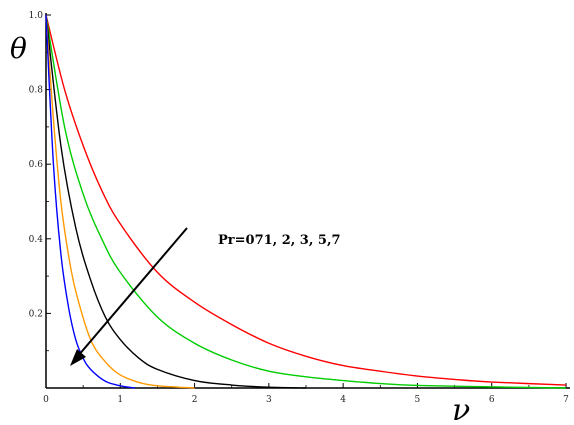 The height and width of the screenshot is (425, 574). Describe the element at coordinates (195, 400) in the screenshot. I see `x-tick-label: 2` at that location.